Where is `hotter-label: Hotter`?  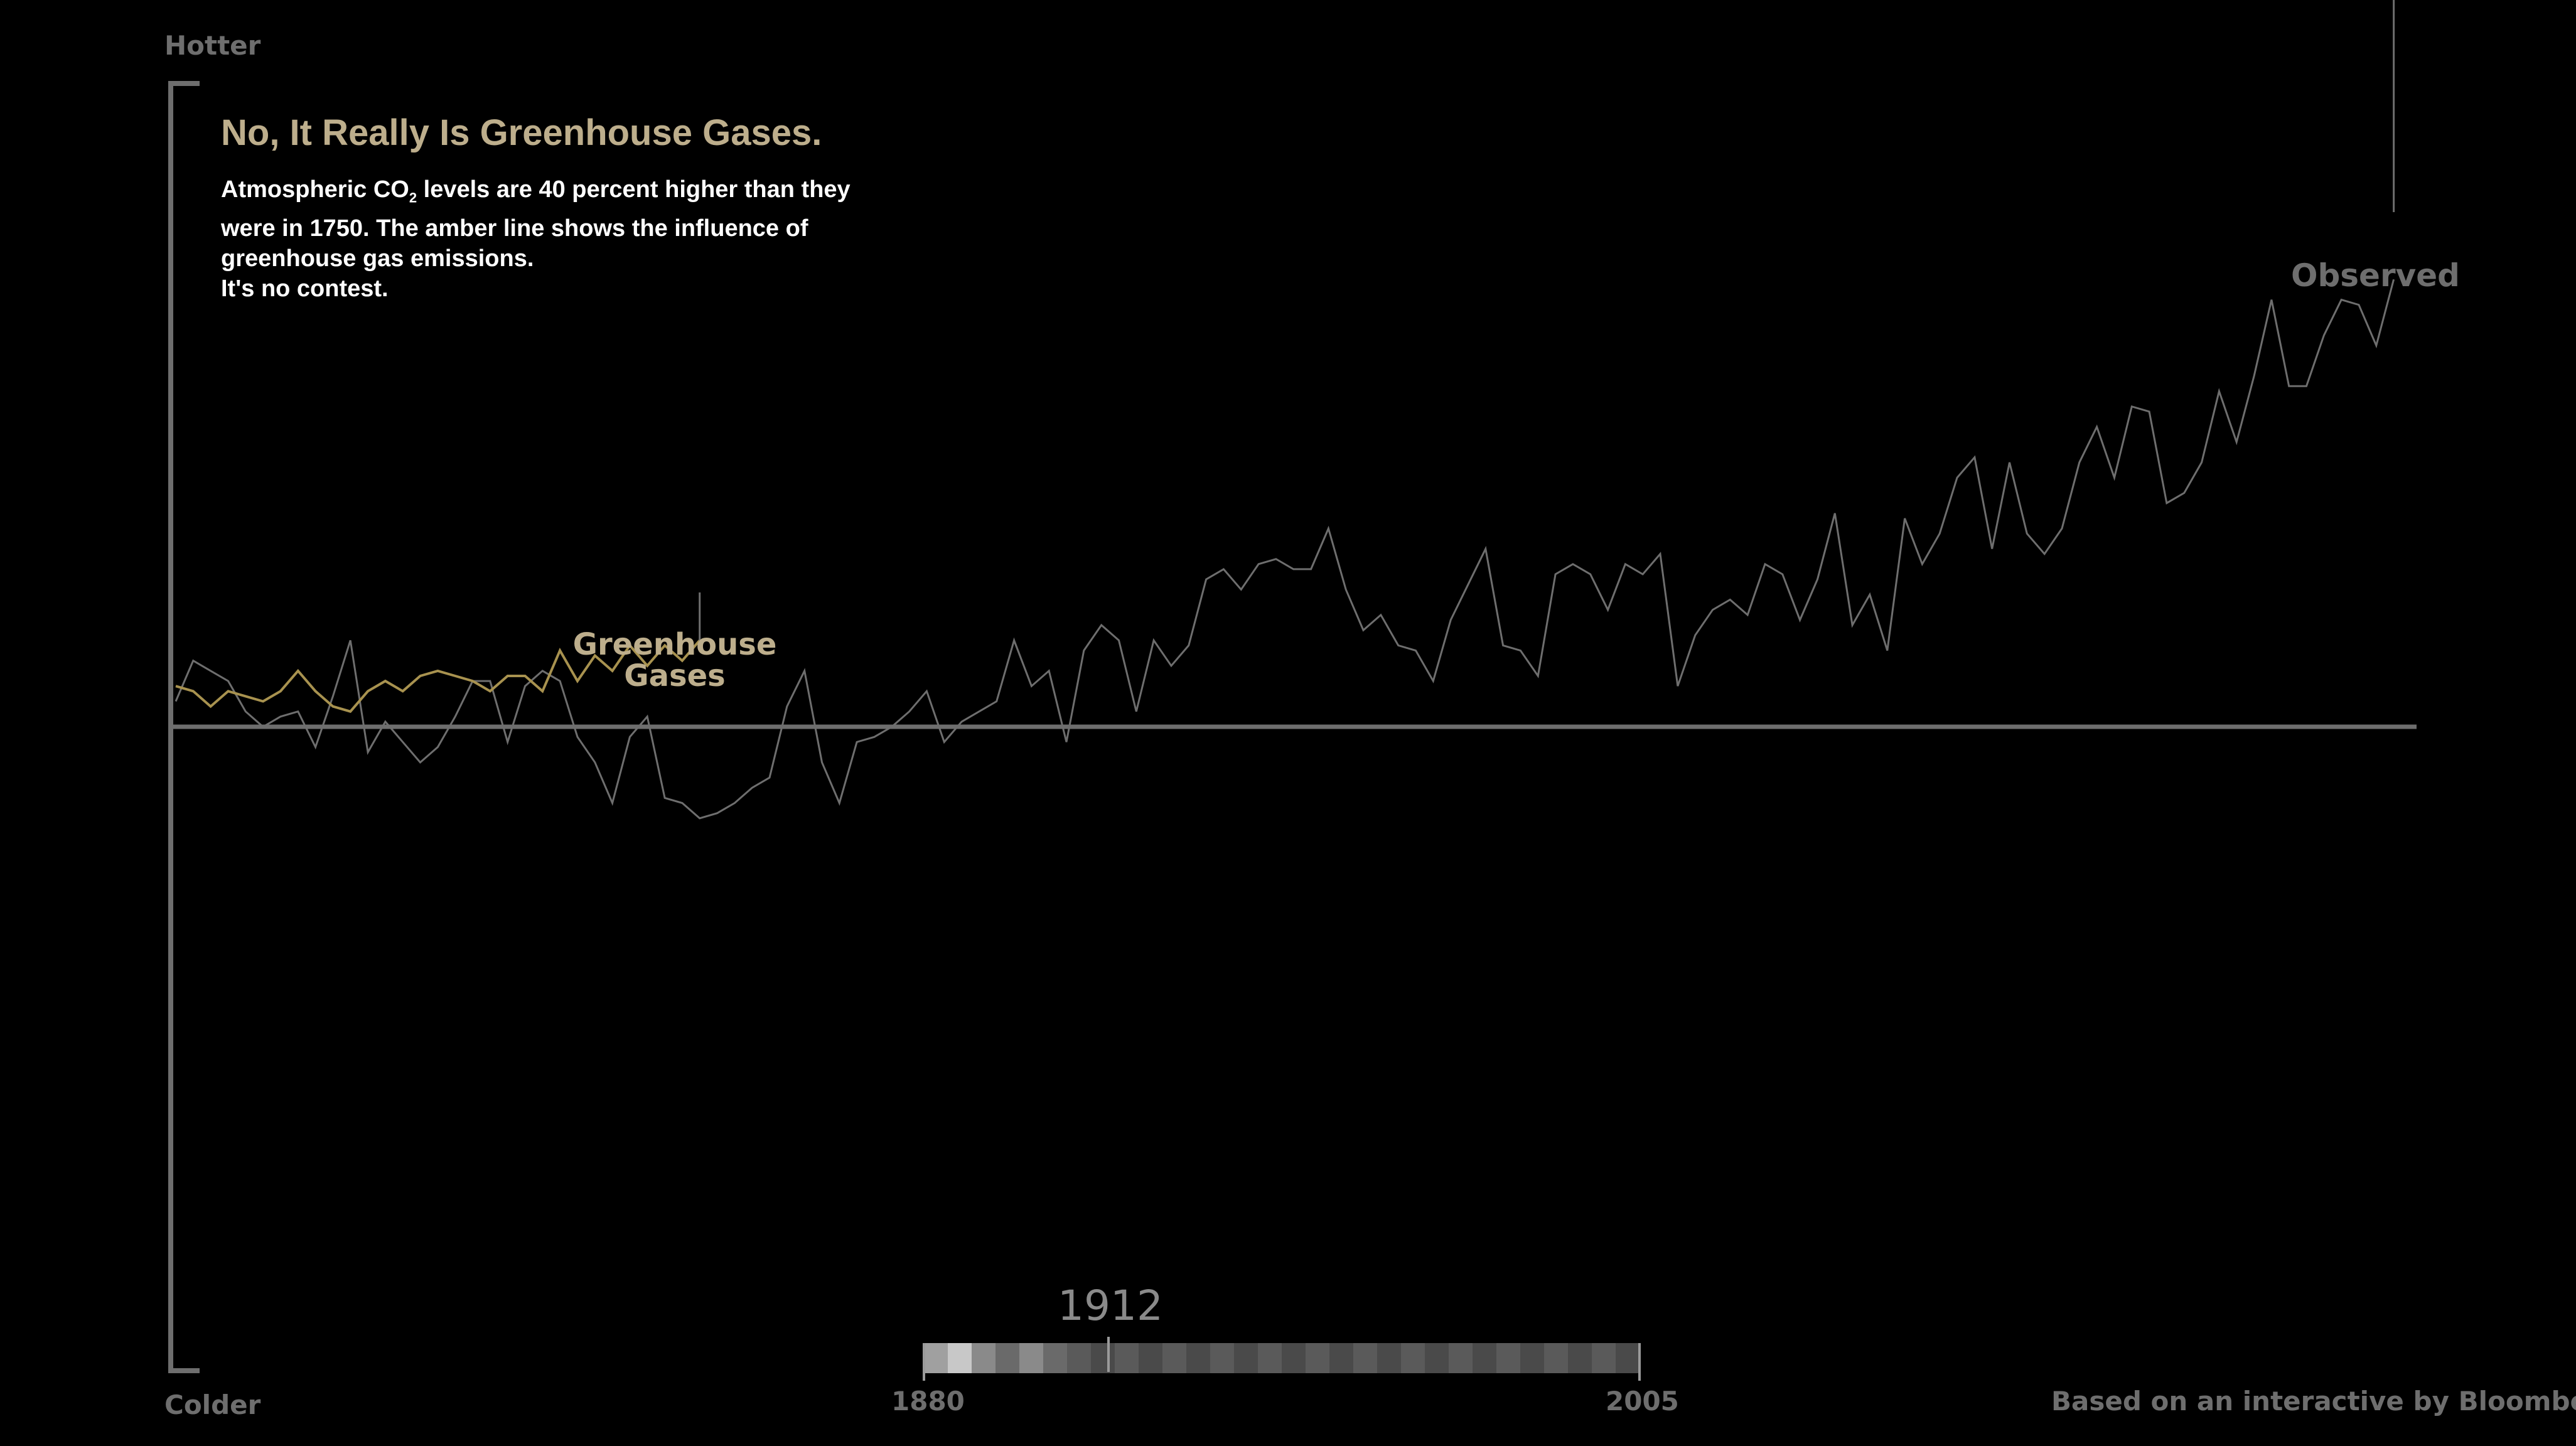 hotter-label: Hotter is located at coordinates (212, 45).